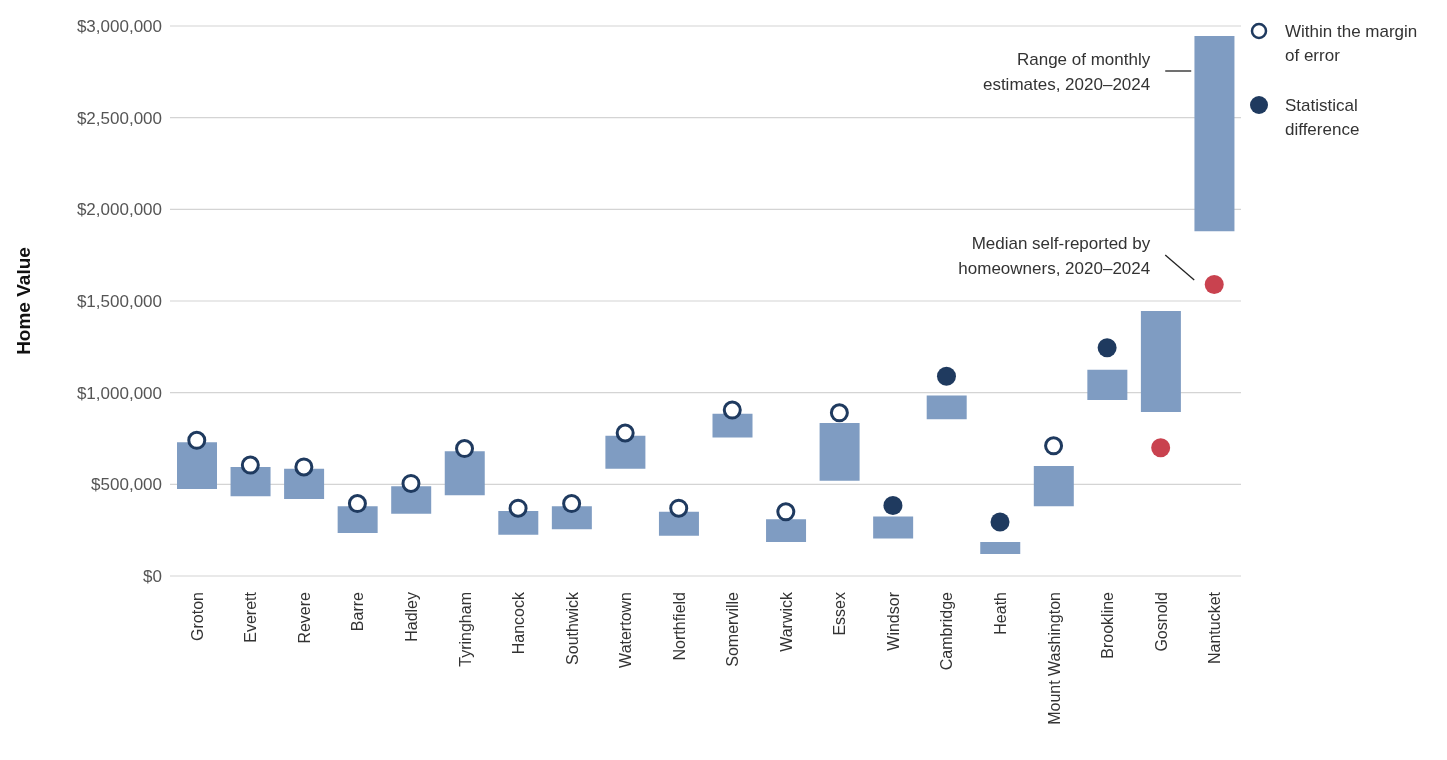 The width and height of the screenshot is (1447, 760). I want to click on legend-label: Statistical difference, so click(1323, 118).